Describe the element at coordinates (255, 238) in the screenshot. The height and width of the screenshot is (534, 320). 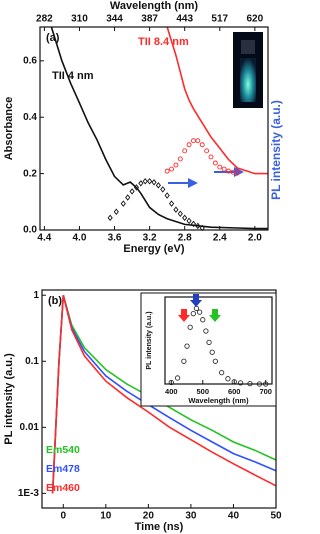
I see `x-tick-label: 2.0` at that location.